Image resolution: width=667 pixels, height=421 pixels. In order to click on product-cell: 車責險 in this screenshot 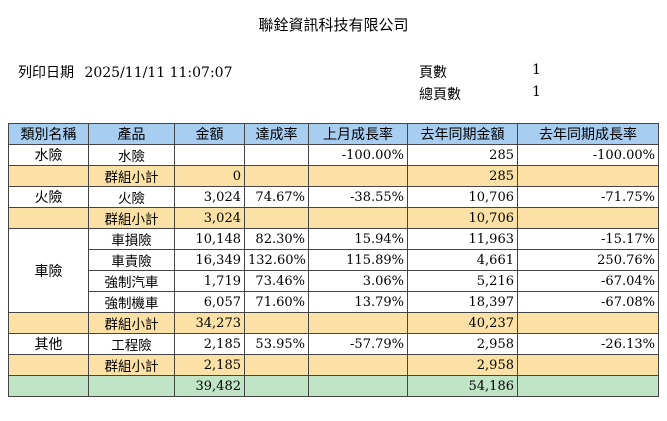, I will do `click(131, 260)`.